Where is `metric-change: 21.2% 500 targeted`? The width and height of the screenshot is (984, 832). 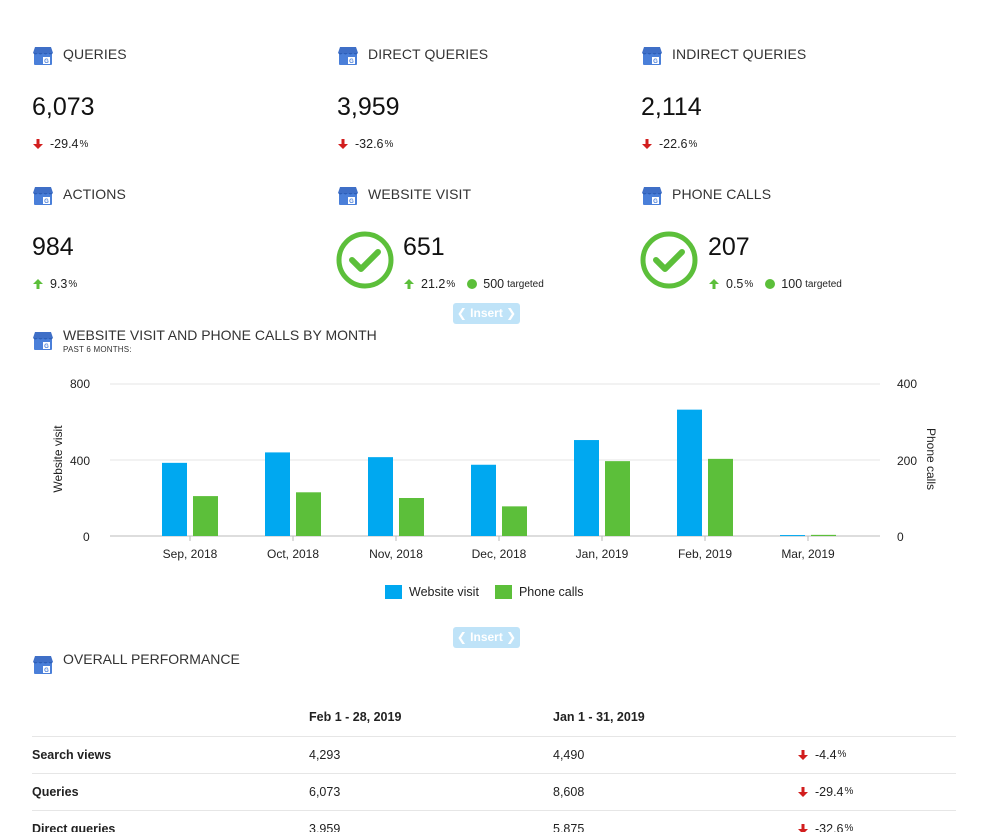
metric-change: 21.2% 500 targeted is located at coordinates (473, 284).